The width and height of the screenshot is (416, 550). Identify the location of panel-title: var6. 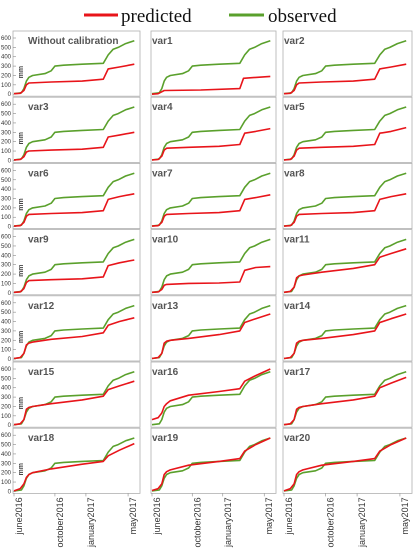
(38, 173).